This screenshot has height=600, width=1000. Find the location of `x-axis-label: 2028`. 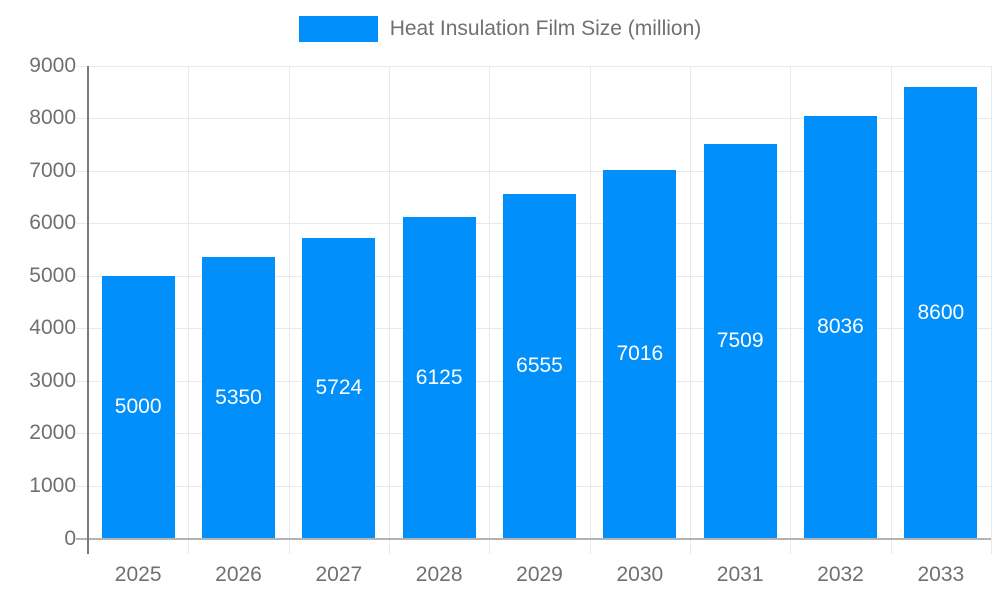

x-axis-label: 2028 is located at coordinates (439, 574).